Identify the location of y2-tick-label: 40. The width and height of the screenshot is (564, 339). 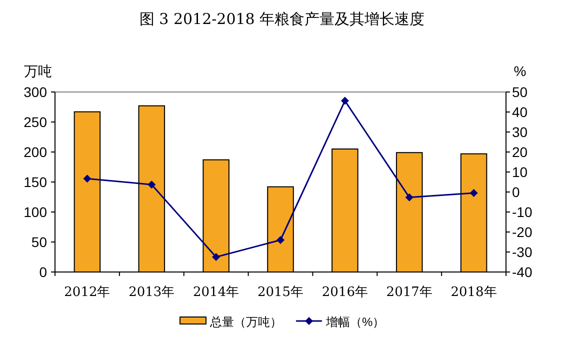
(520, 112).